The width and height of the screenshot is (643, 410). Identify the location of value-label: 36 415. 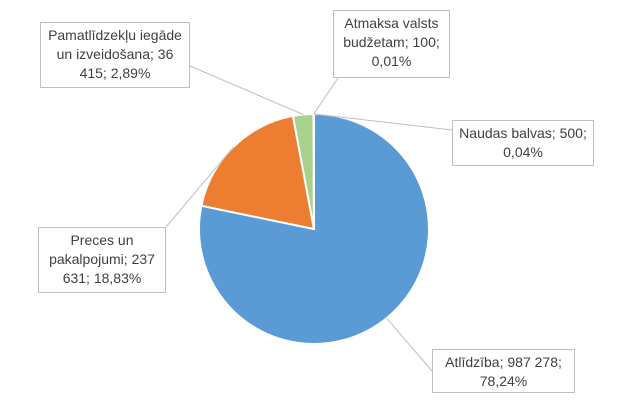
(126, 63).